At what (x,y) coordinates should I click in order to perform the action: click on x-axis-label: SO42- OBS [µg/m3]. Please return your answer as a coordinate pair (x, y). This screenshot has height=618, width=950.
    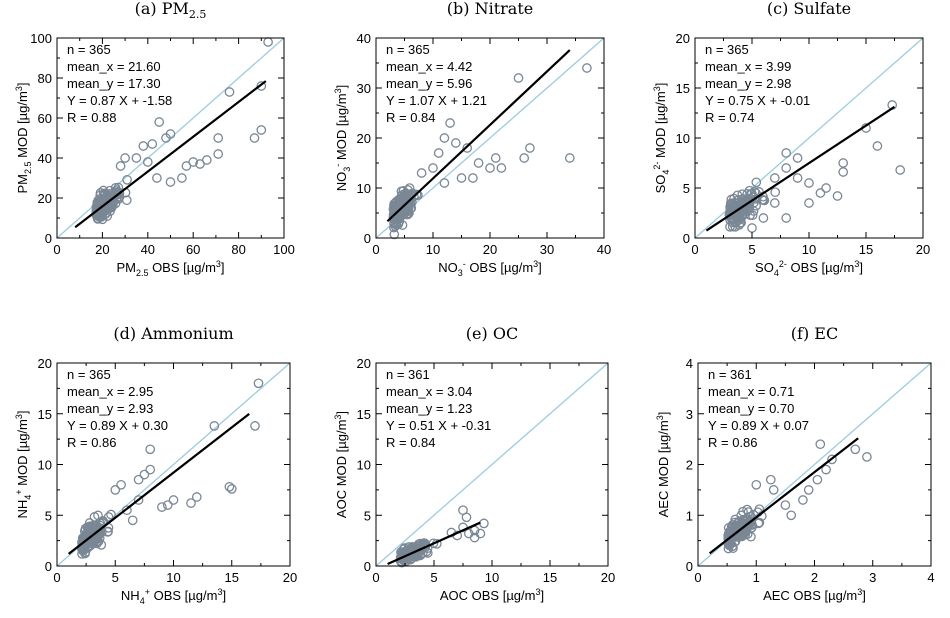
    Looking at the image, I should click on (809, 268).